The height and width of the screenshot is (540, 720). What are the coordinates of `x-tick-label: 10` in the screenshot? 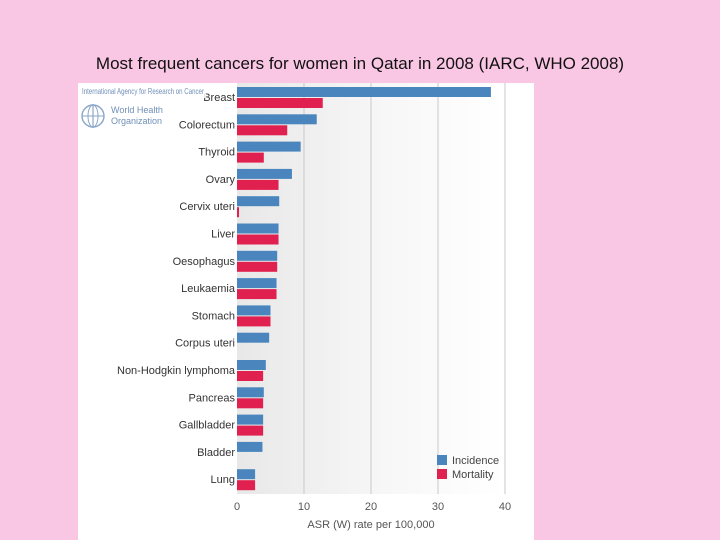 It's located at (304, 507).